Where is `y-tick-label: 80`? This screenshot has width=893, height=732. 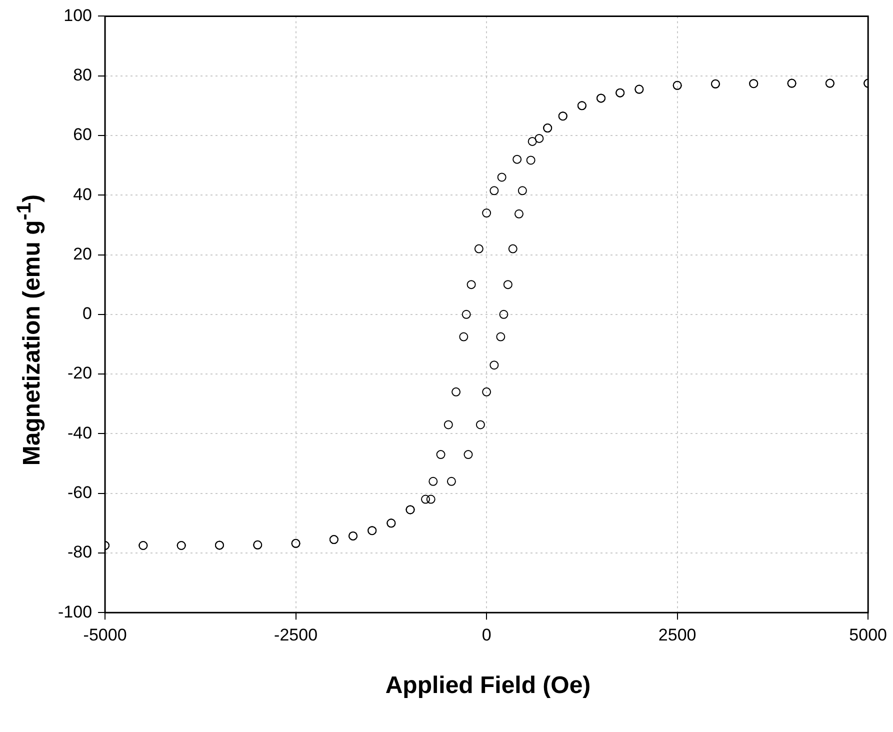 y-tick-label: 80 is located at coordinates (82, 75).